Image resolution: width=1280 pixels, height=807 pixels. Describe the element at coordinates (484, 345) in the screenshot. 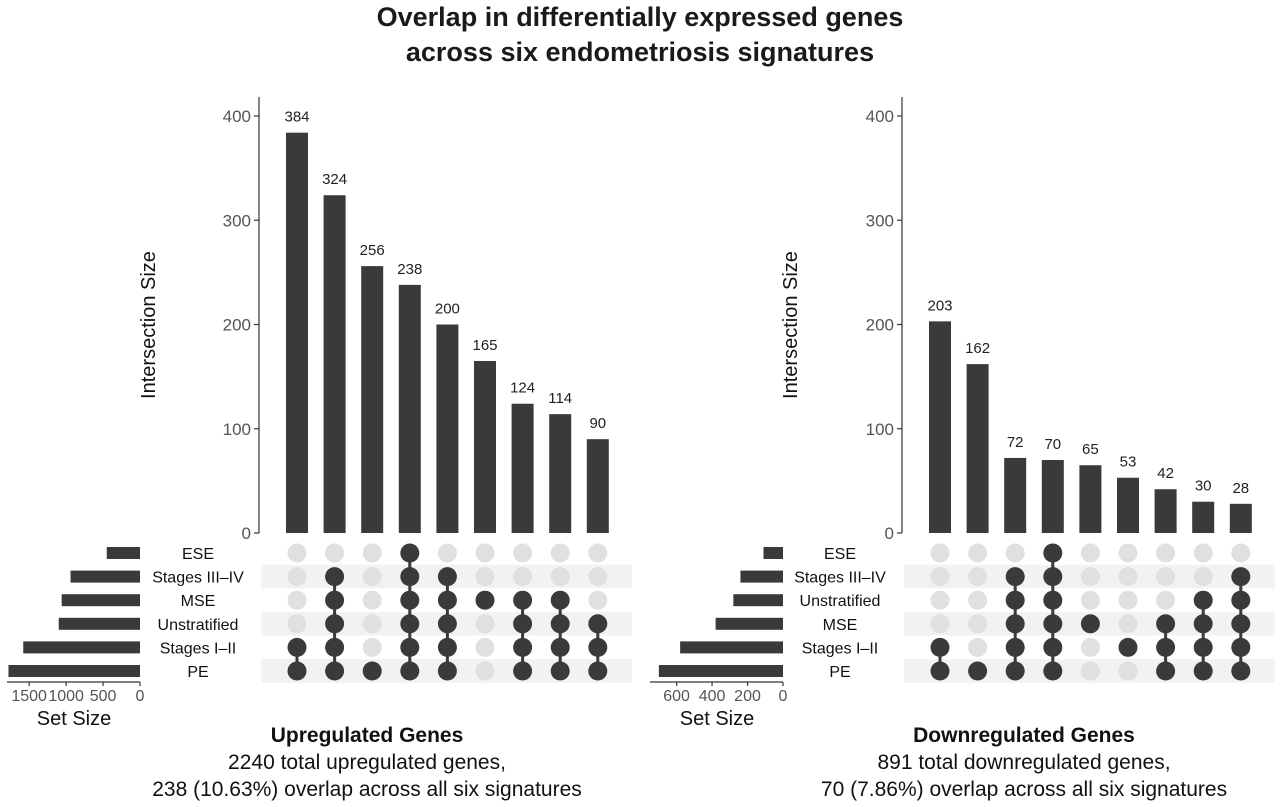

I see `up-bar-value-label: 165` at that location.